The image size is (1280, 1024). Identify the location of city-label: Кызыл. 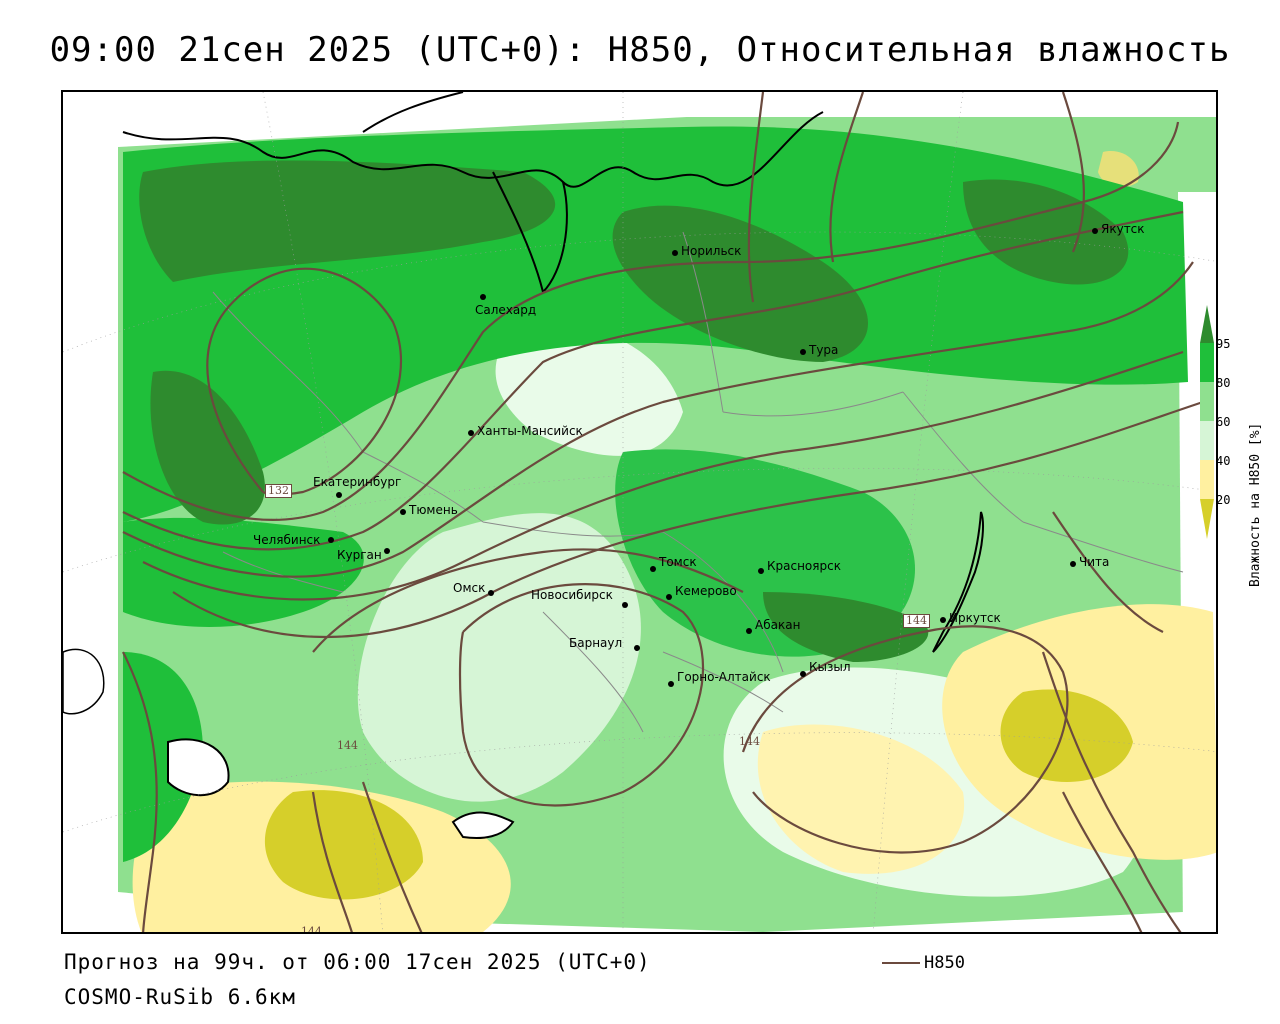
(830, 667).